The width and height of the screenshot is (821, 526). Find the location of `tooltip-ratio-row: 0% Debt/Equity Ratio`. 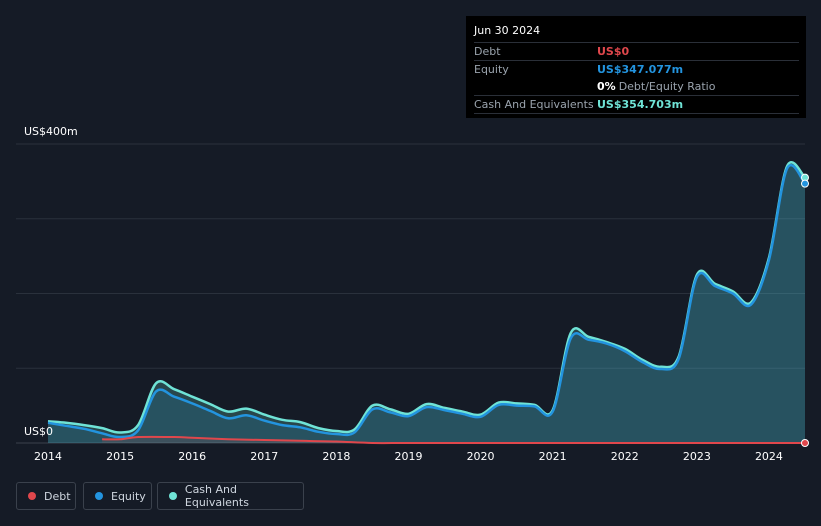

tooltip-ratio-row: 0% Debt/Equity Ratio is located at coordinates (636, 87).